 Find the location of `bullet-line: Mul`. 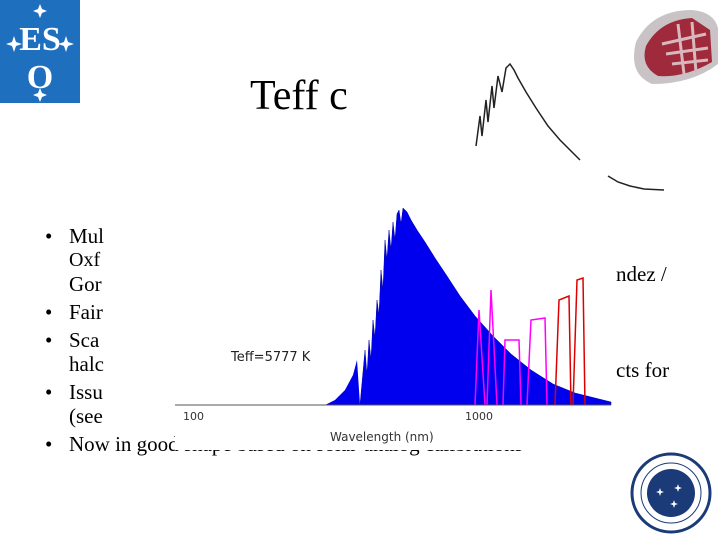

bullet-line: Mul is located at coordinates (87, 236).